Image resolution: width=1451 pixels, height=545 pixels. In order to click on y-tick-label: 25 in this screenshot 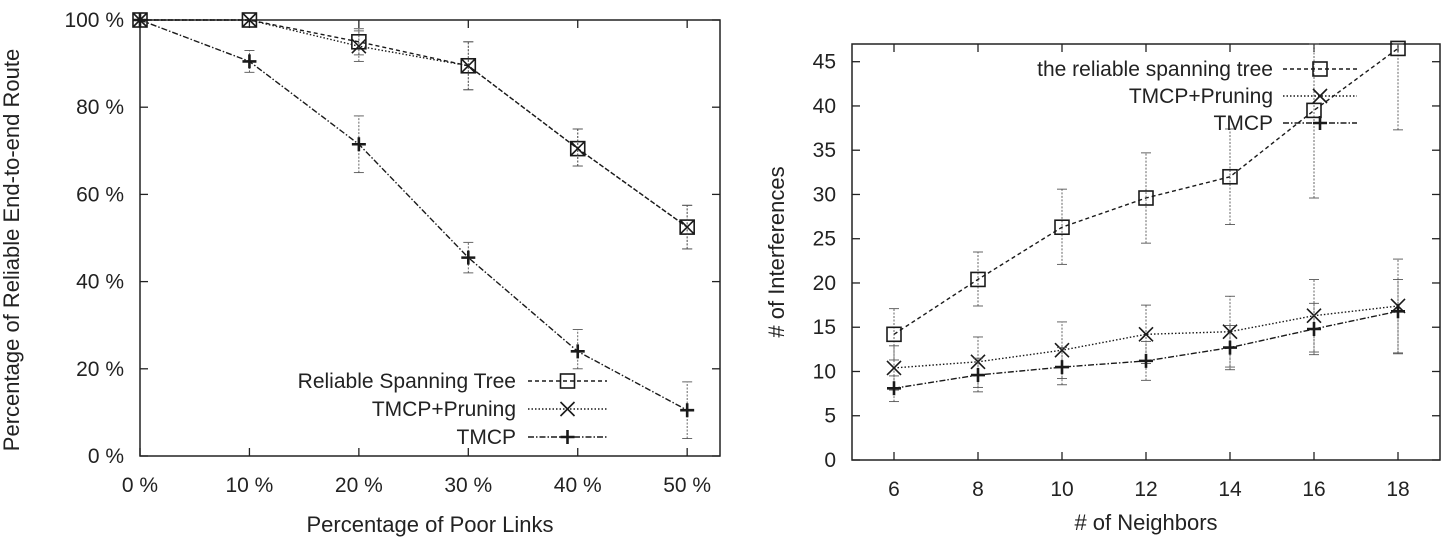, I will do `click(824, 239)`.